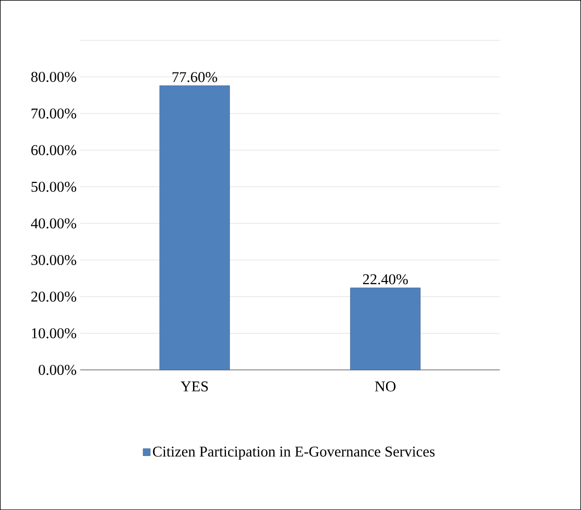  Describe the element at coordinates (53, 223) in the screenshot. I see `y-tick-label: 40.00%` at that location.